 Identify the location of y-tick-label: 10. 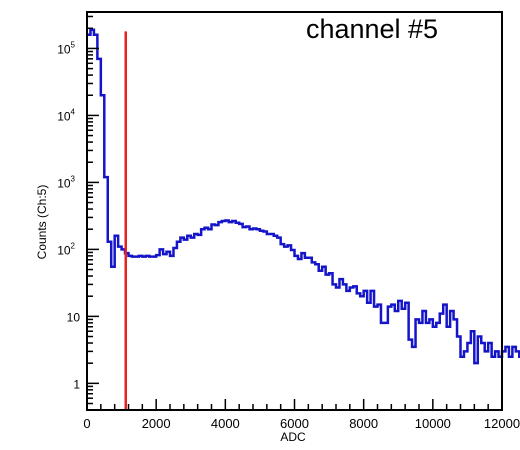
(74, 317).